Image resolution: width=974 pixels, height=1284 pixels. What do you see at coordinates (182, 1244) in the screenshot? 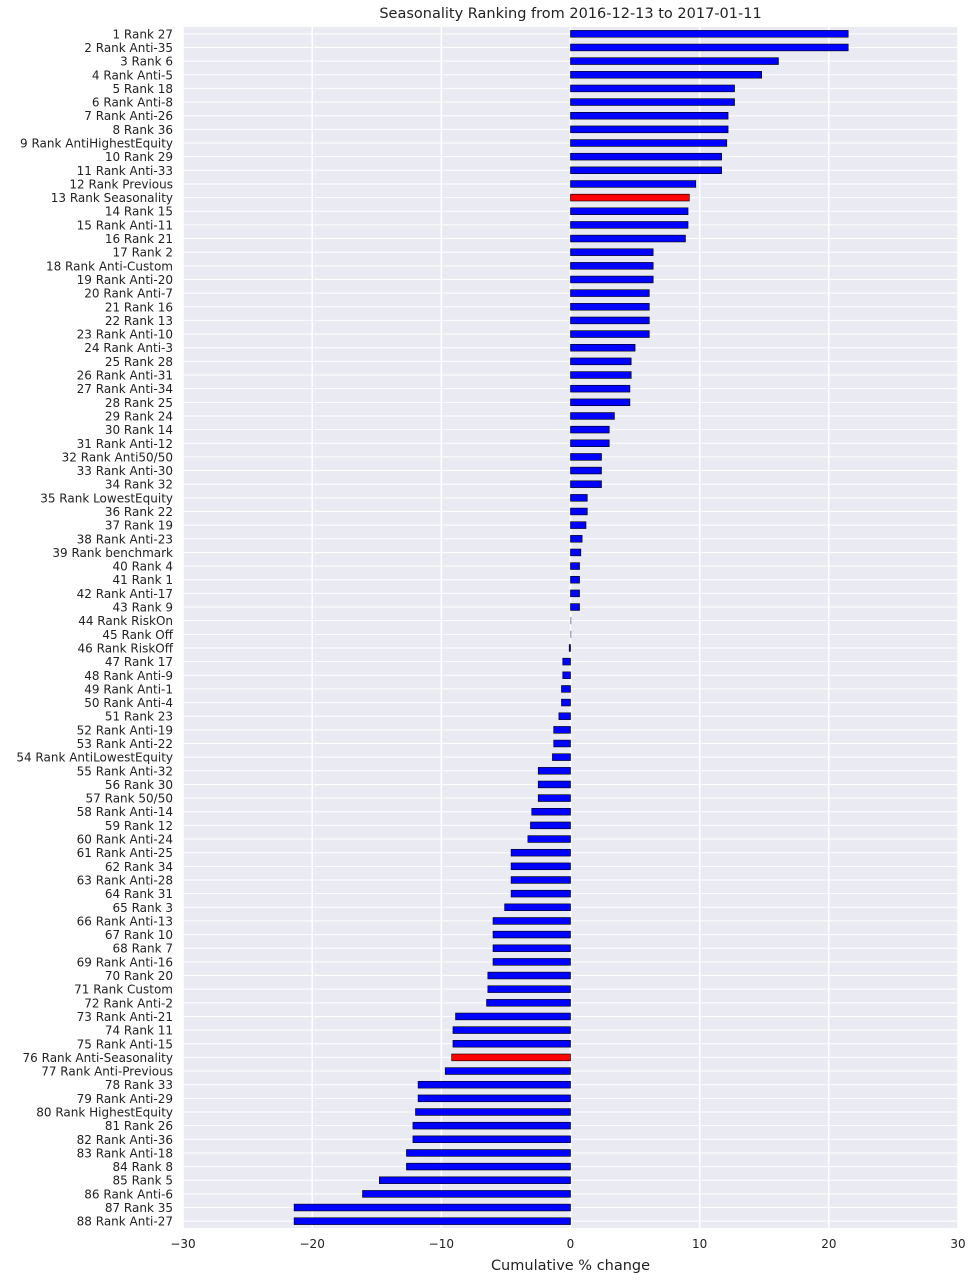
I see `x-tick-label: −30` at bounding box center [182, 1244].